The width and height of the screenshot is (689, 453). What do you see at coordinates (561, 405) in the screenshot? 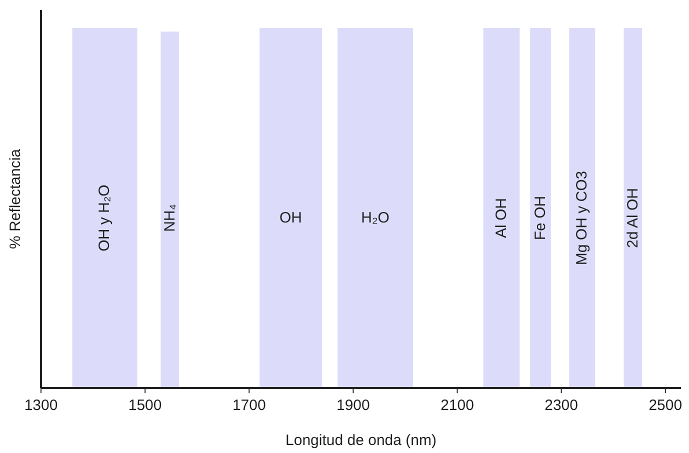
I see `x-tick-label: 2300` at bounding box center [561, 405].